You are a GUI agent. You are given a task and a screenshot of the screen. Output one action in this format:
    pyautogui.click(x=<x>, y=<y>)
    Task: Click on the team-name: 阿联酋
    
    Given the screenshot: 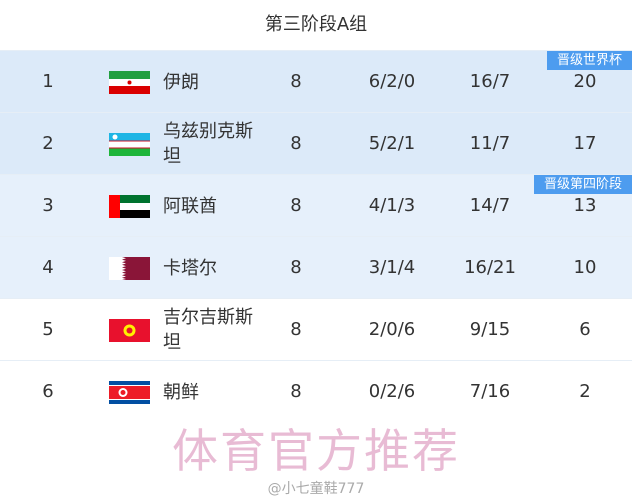 What is the action you would take?
    pyautogui.click(x=190, y=206)
    